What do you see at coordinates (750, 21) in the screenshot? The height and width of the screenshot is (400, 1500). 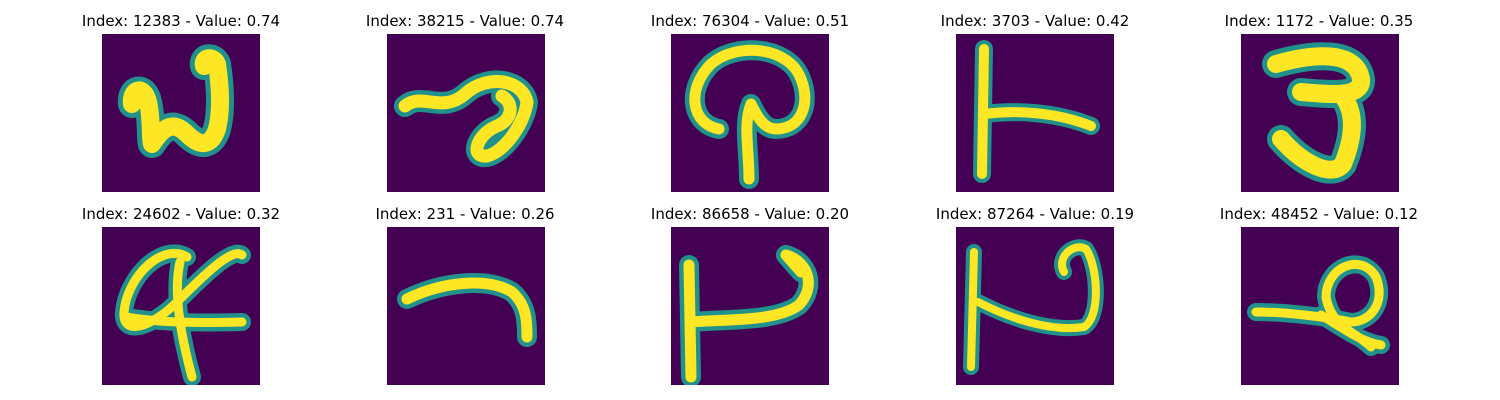 I see `panel-title-3: Index: 76304 - Value: 0.51` at bounding box center [750, 21].